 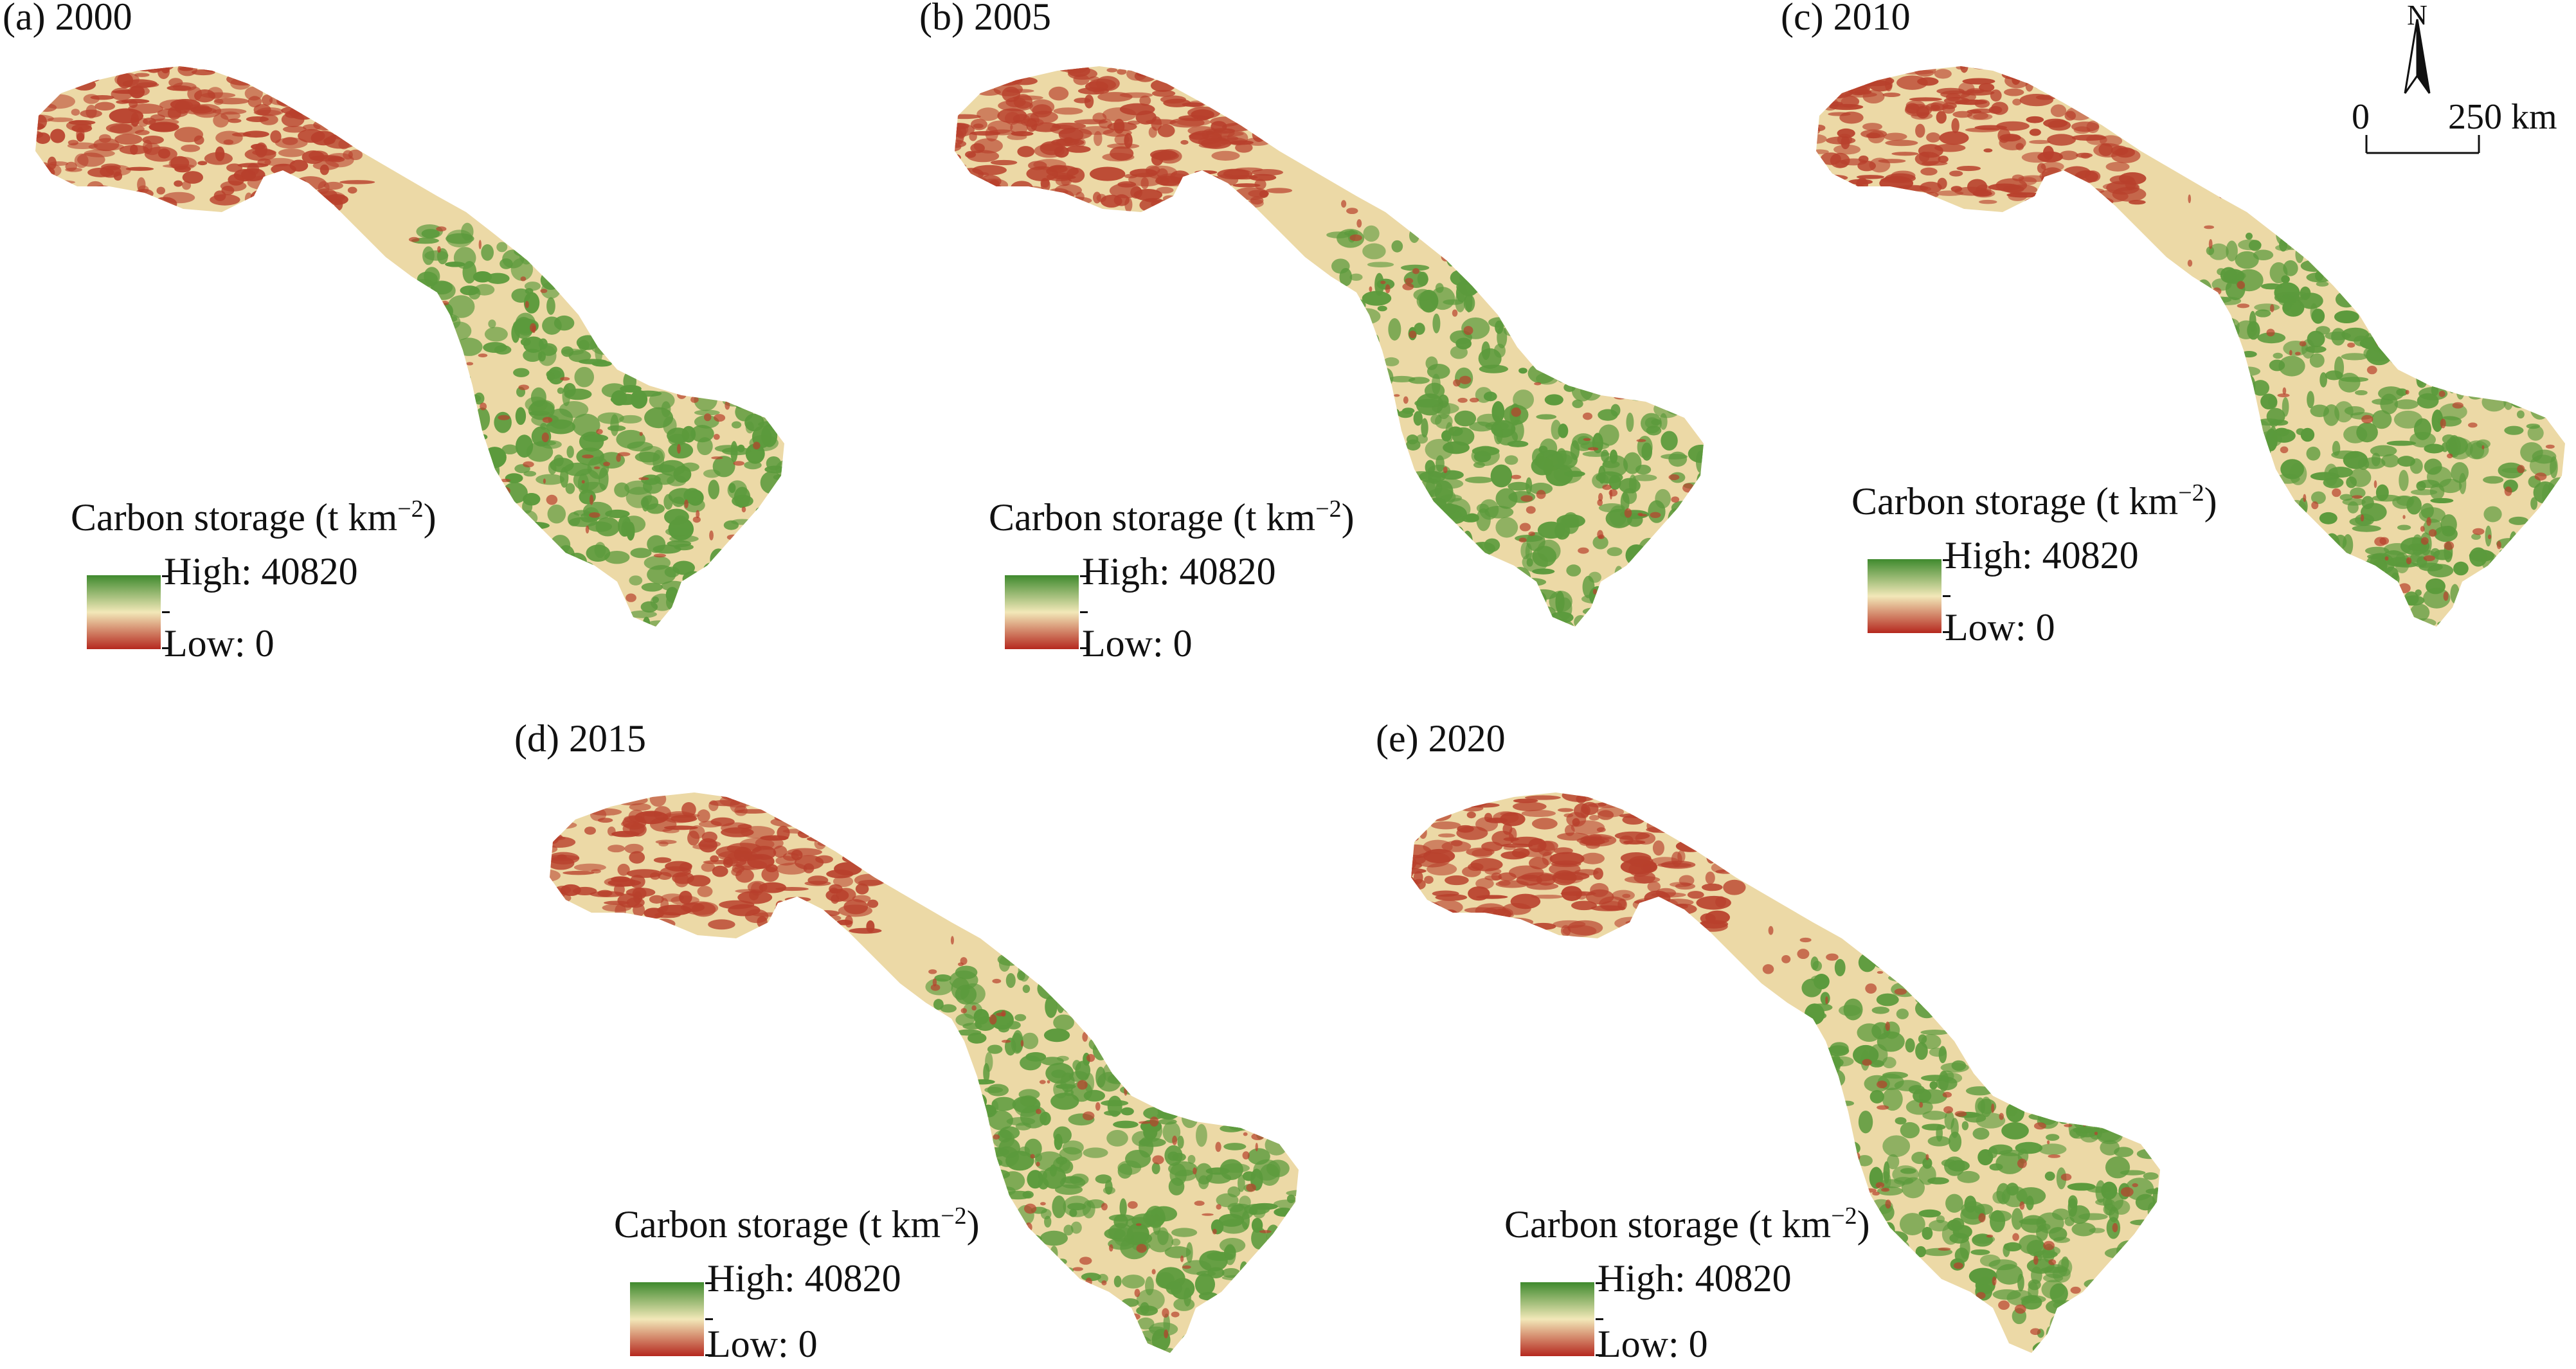 What do you see at coordinates (1846, 19) in the screenshot?
I see `panel-title: (c) 2010` at bounding box center [1846, 19].